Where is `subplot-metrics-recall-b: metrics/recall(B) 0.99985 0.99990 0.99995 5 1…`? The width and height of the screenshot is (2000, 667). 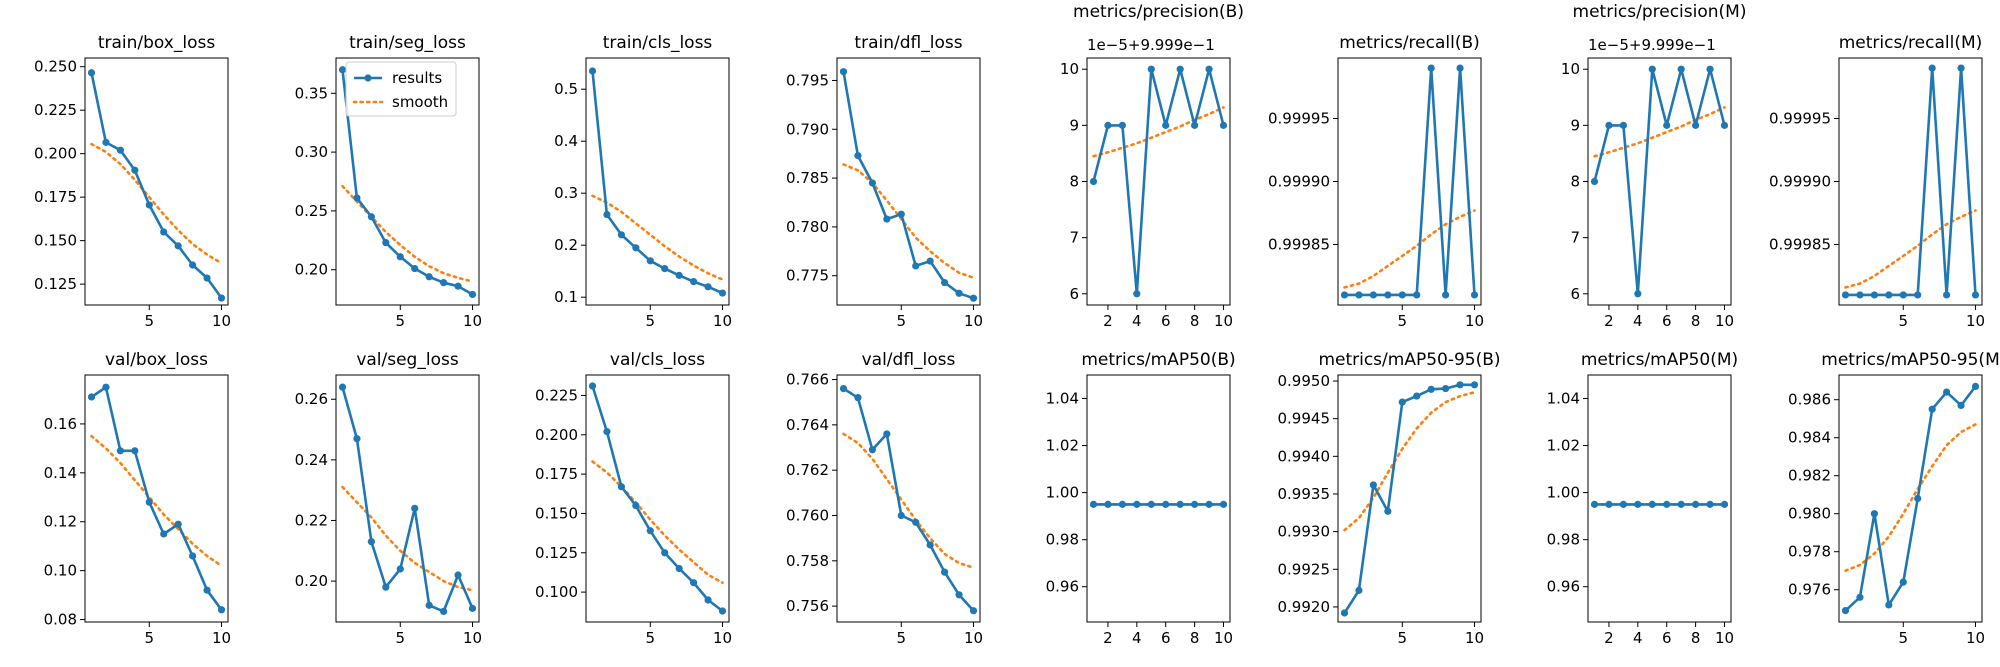
subplot-metrics-recall-b: metrics/recall(B) 0.99985 0.99990 0.99995 5 1… is located at coordinates (1376, 181).